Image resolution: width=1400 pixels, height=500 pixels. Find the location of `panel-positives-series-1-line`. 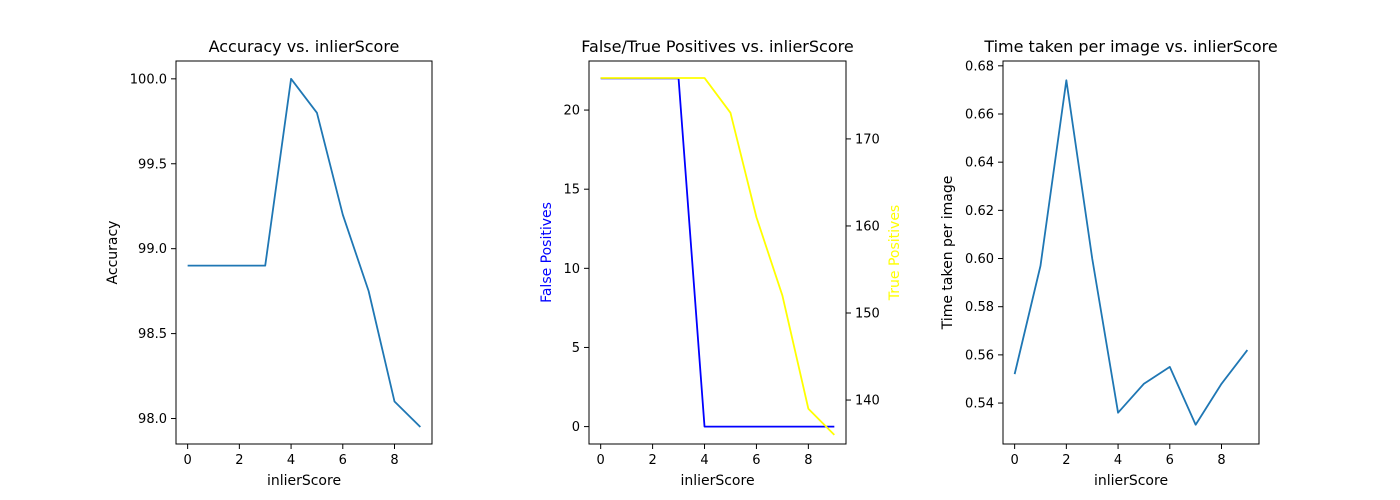

panel-positives-series-1-line is located at coordinates (717, 256).